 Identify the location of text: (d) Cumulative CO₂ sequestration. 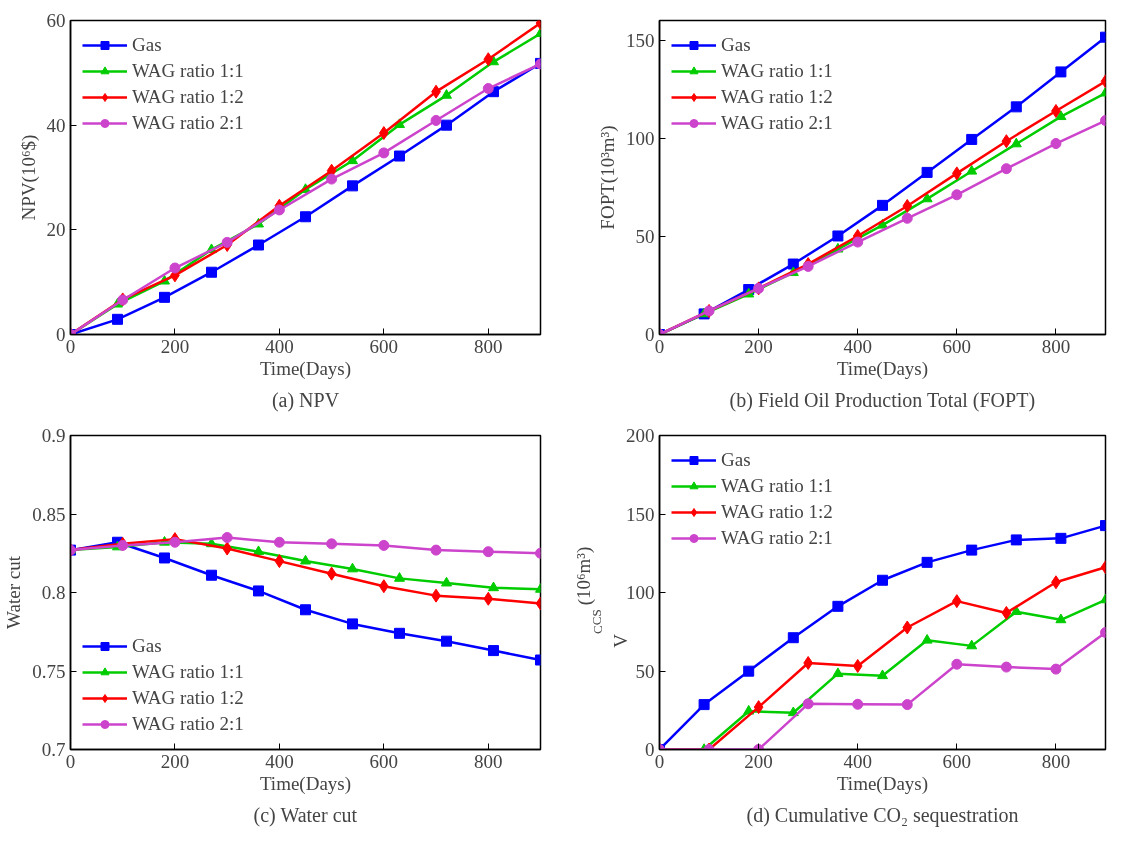
(882, 815).